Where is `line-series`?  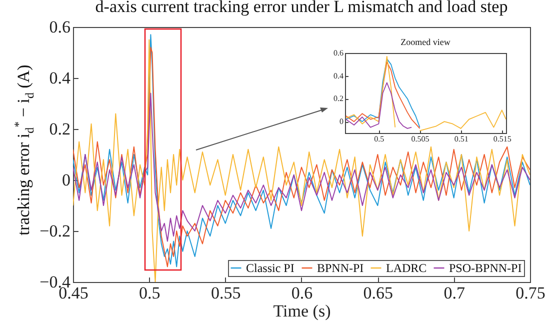 line-series is located at coordinates (378, 105).